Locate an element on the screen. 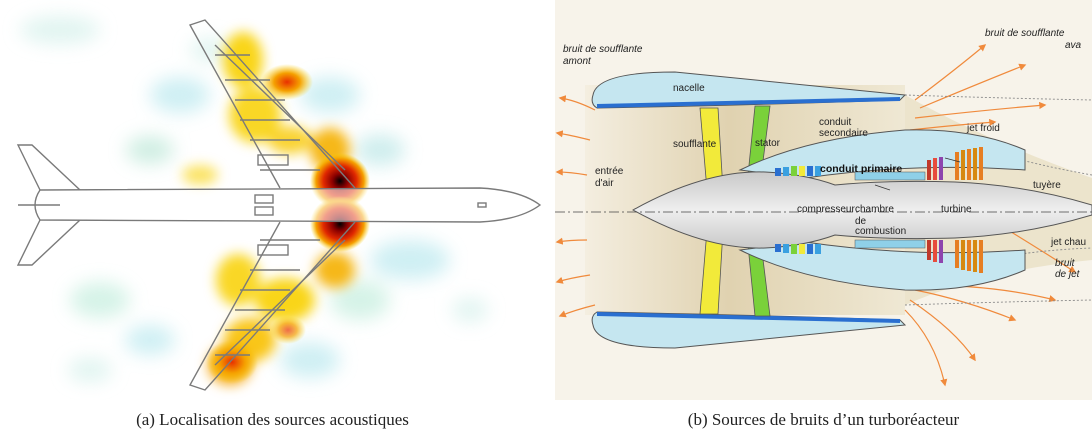  label-stator: stator is located at coordinates (768, 143).